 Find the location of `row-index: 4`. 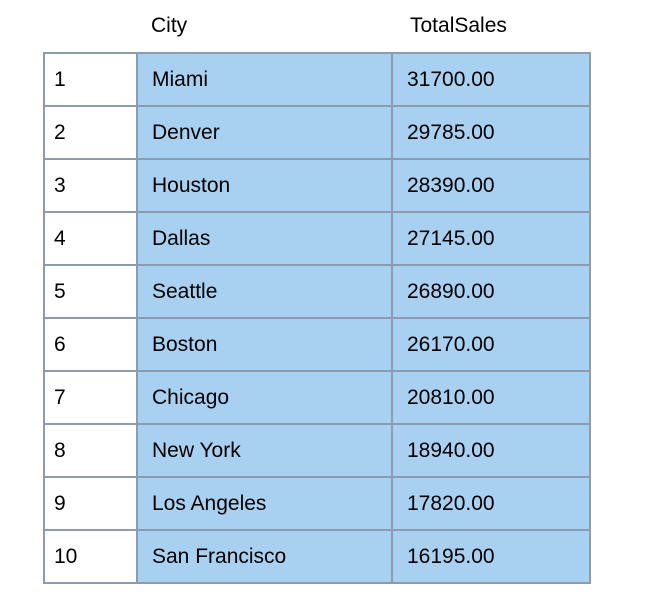

row-index: 4 is located at coordinates (91, 238).